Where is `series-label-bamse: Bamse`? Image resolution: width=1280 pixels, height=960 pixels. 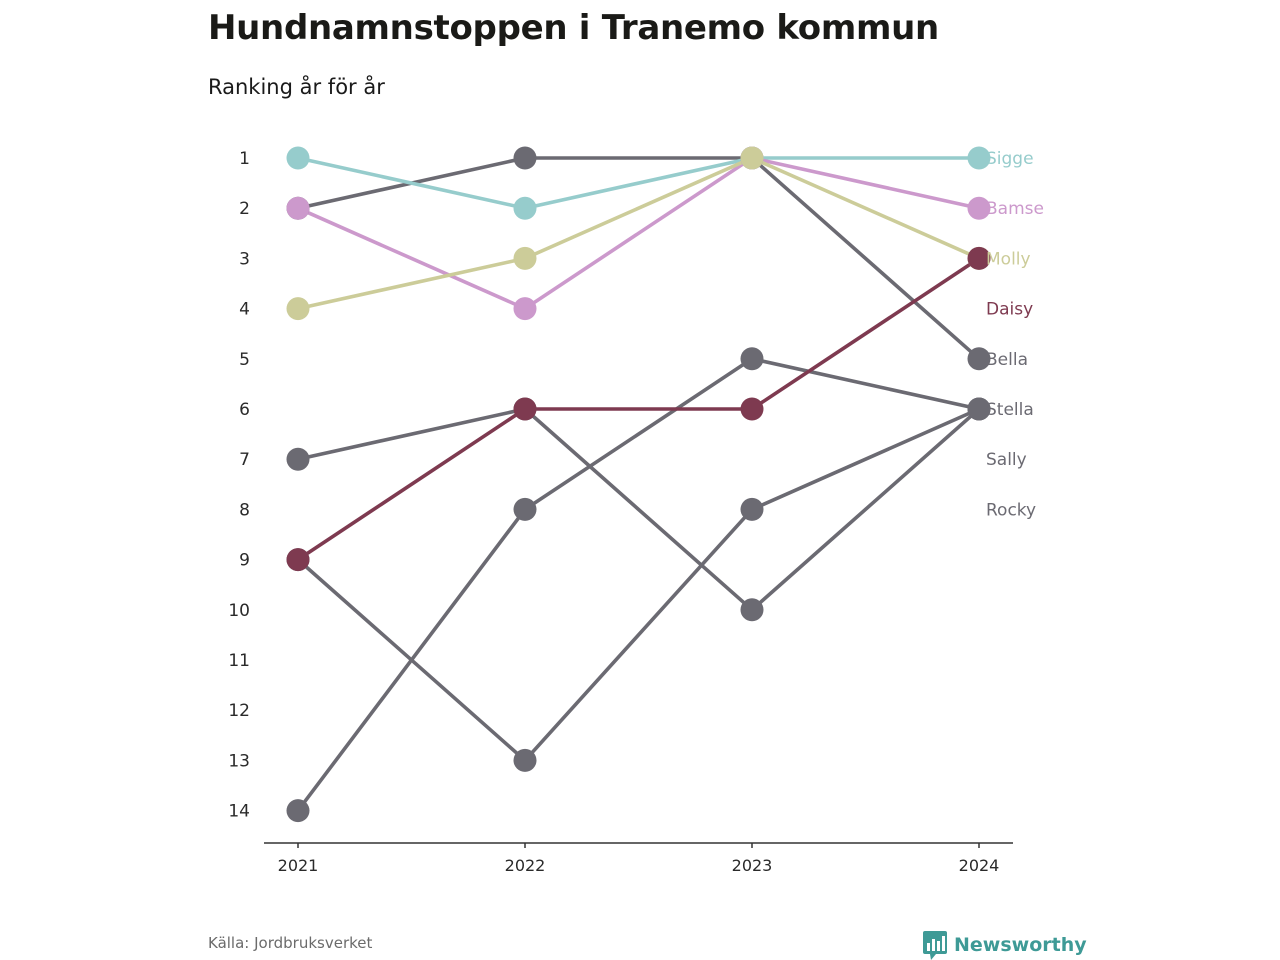
series-label-bamse: Bamse is located at coordinates (1015, 209).